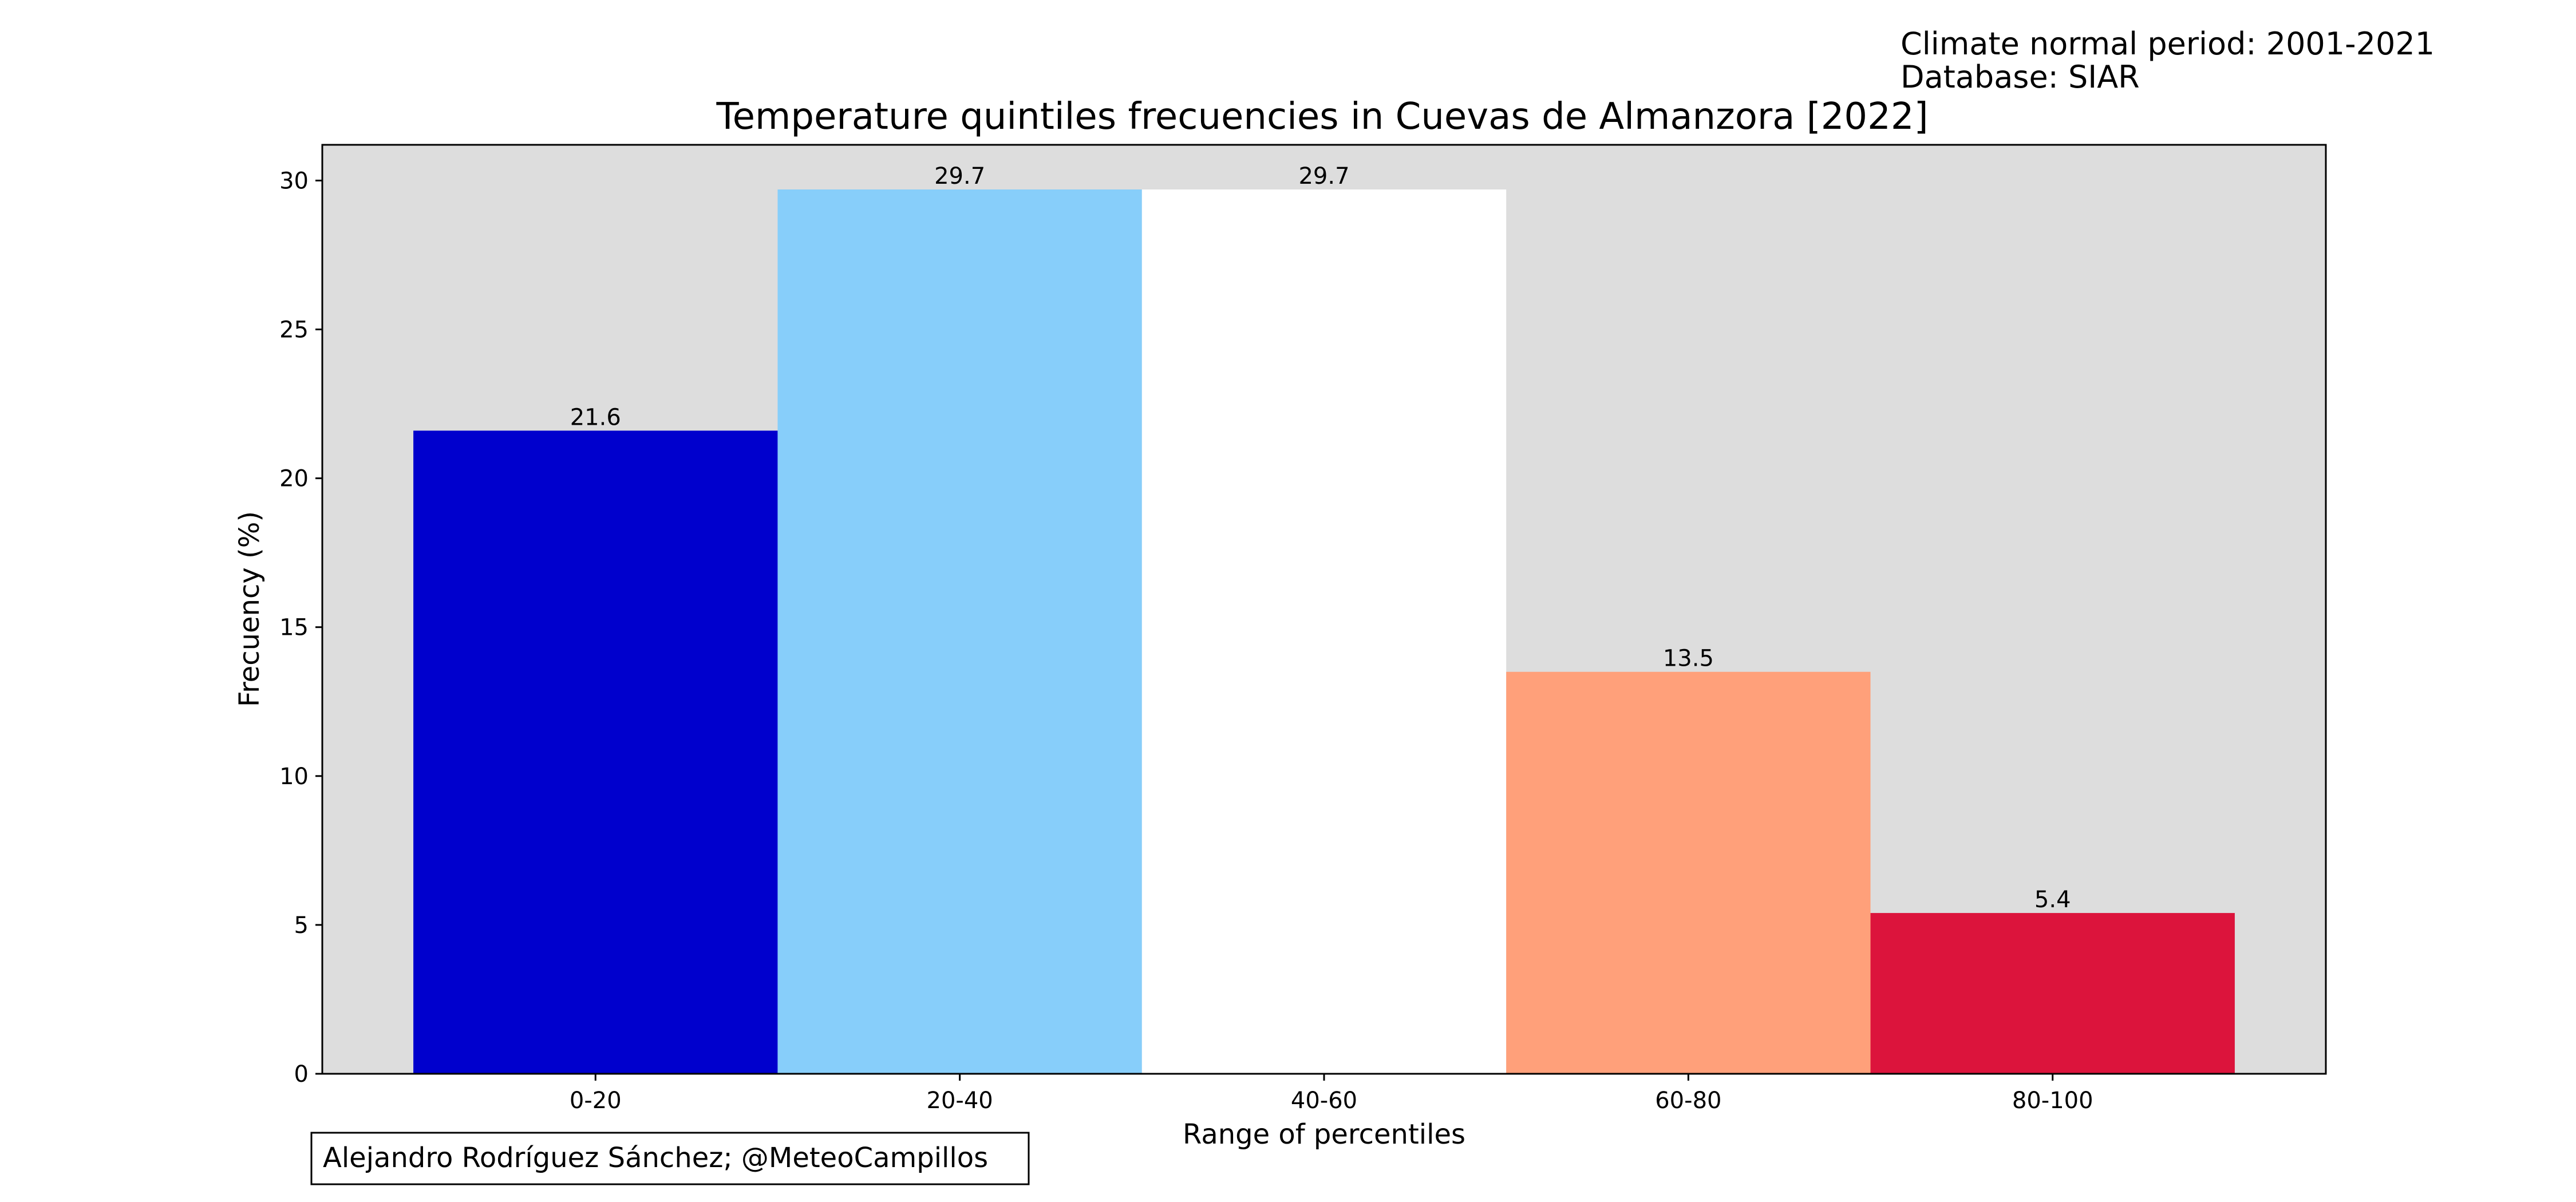 The image size is (2576, 1202). I want to click on x-axis: 0-20 20-40 40-60 60-80 80-100, so click(1331, 1094).